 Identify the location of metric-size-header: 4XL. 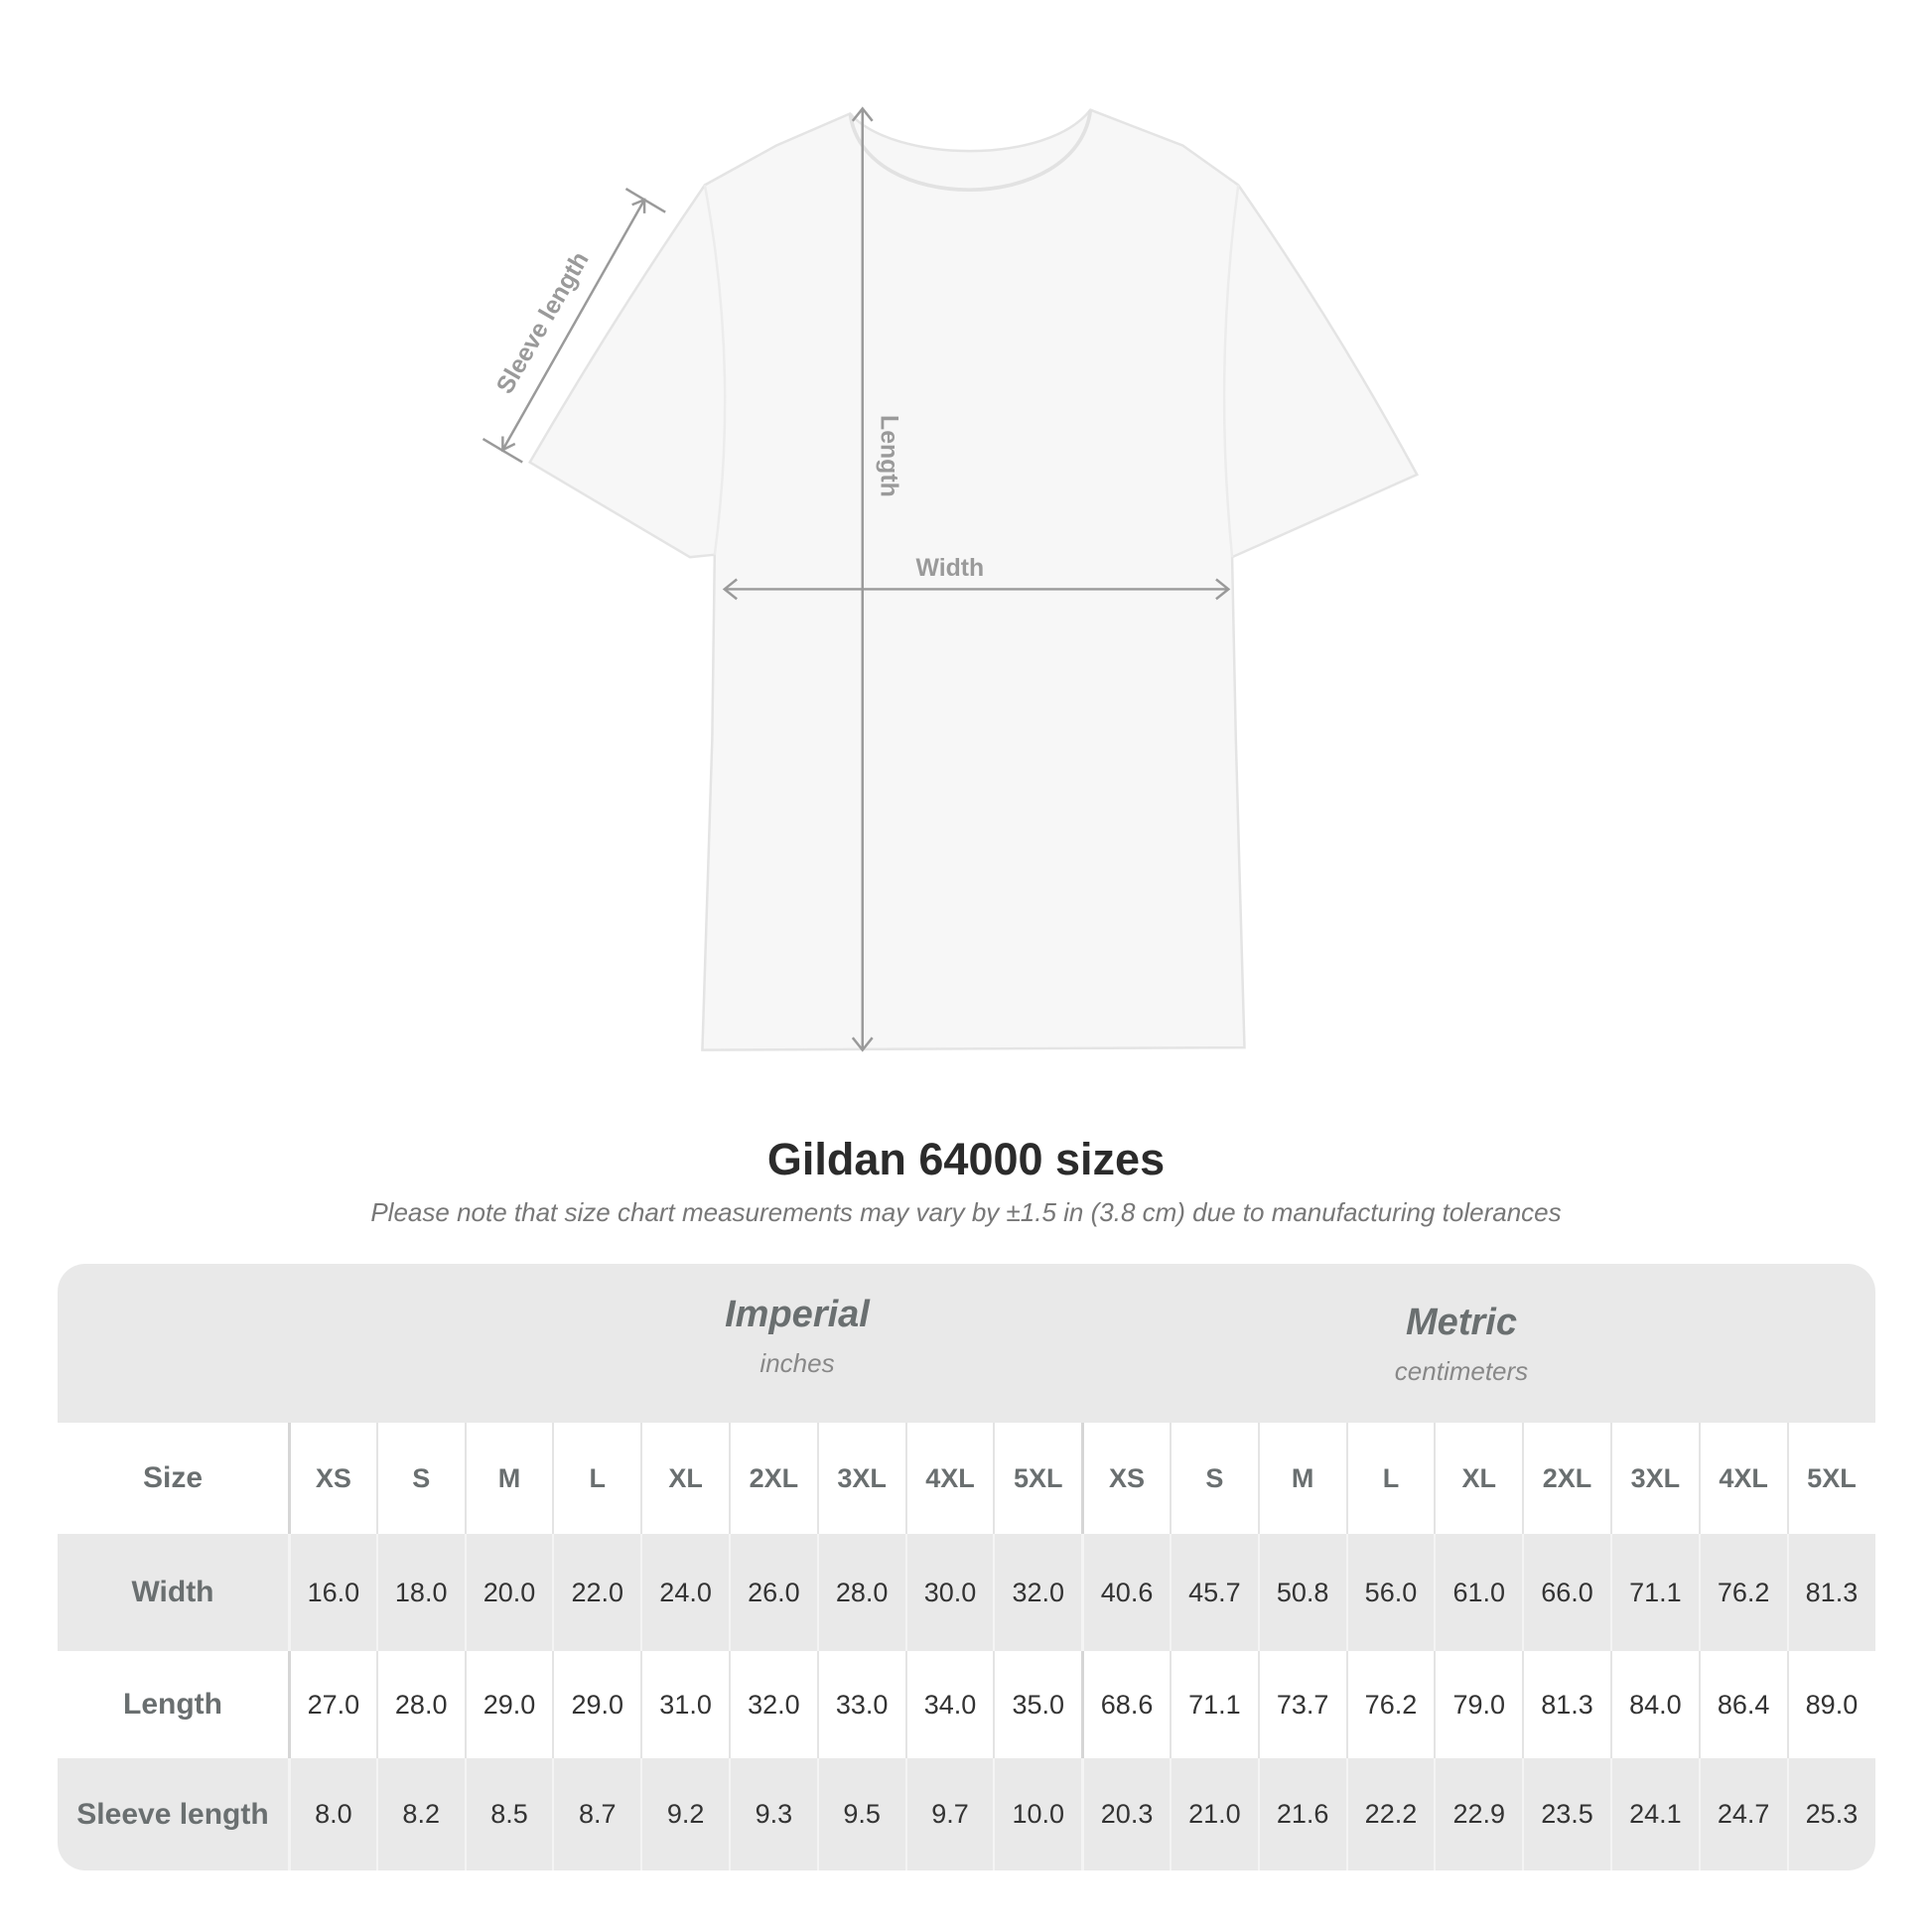
(1743, 1478).